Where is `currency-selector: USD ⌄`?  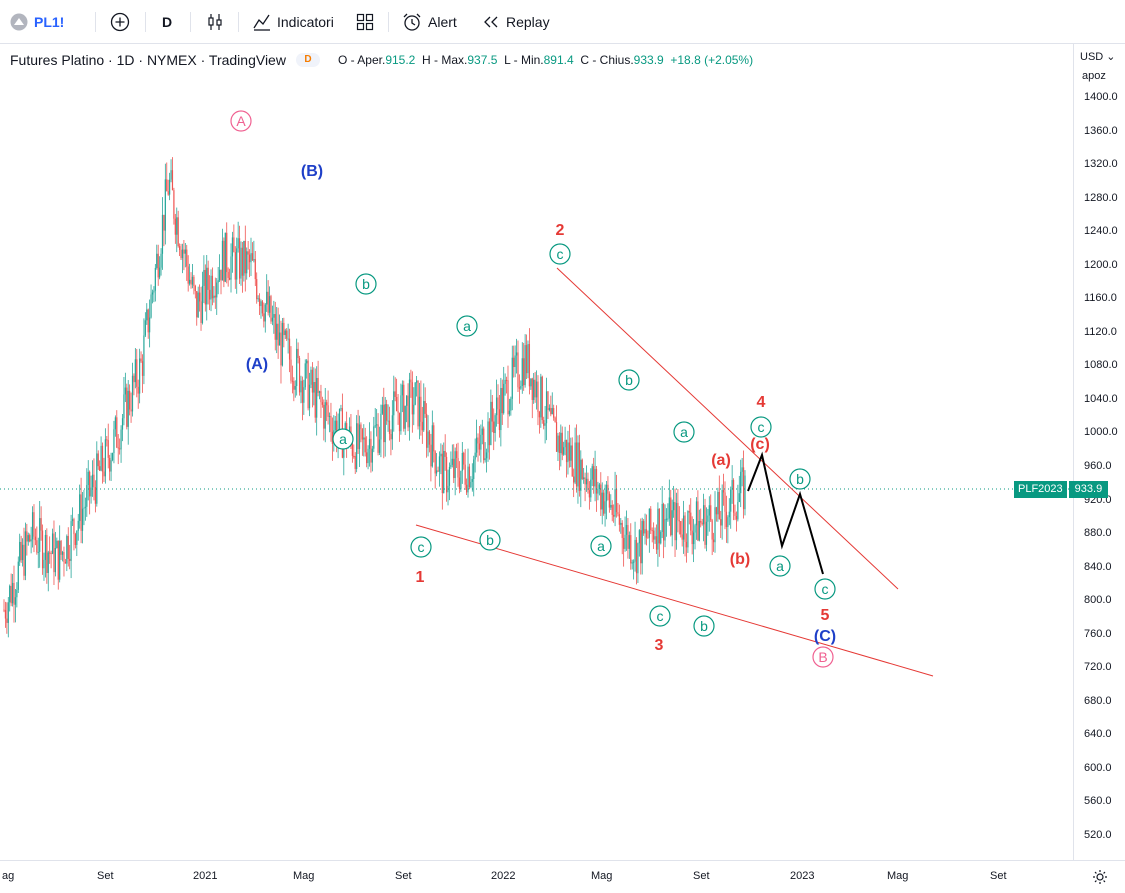 currency-selector: USD ⌄ is located at coordinates (1098, 56).